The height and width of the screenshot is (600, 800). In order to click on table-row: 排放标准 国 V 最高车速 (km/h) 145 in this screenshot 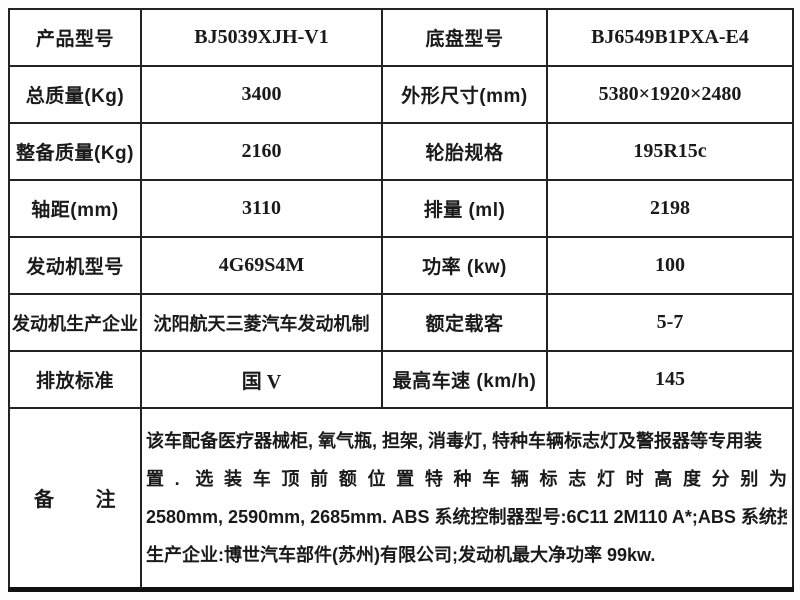, I will do `click(401, 379)`.